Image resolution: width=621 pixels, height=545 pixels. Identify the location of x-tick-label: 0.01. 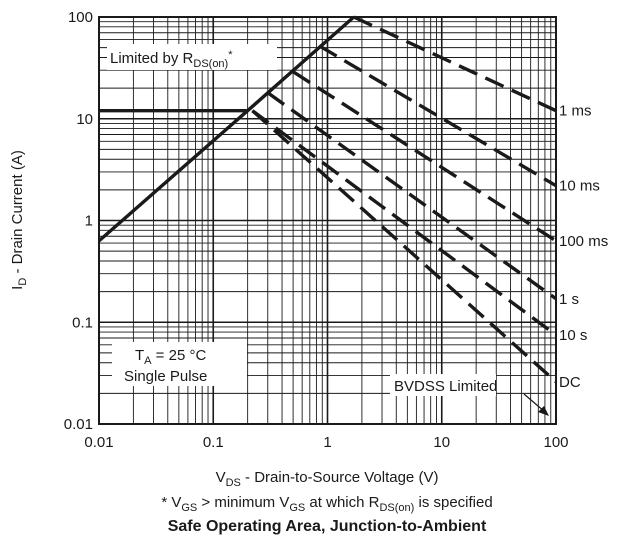
(98, 442).